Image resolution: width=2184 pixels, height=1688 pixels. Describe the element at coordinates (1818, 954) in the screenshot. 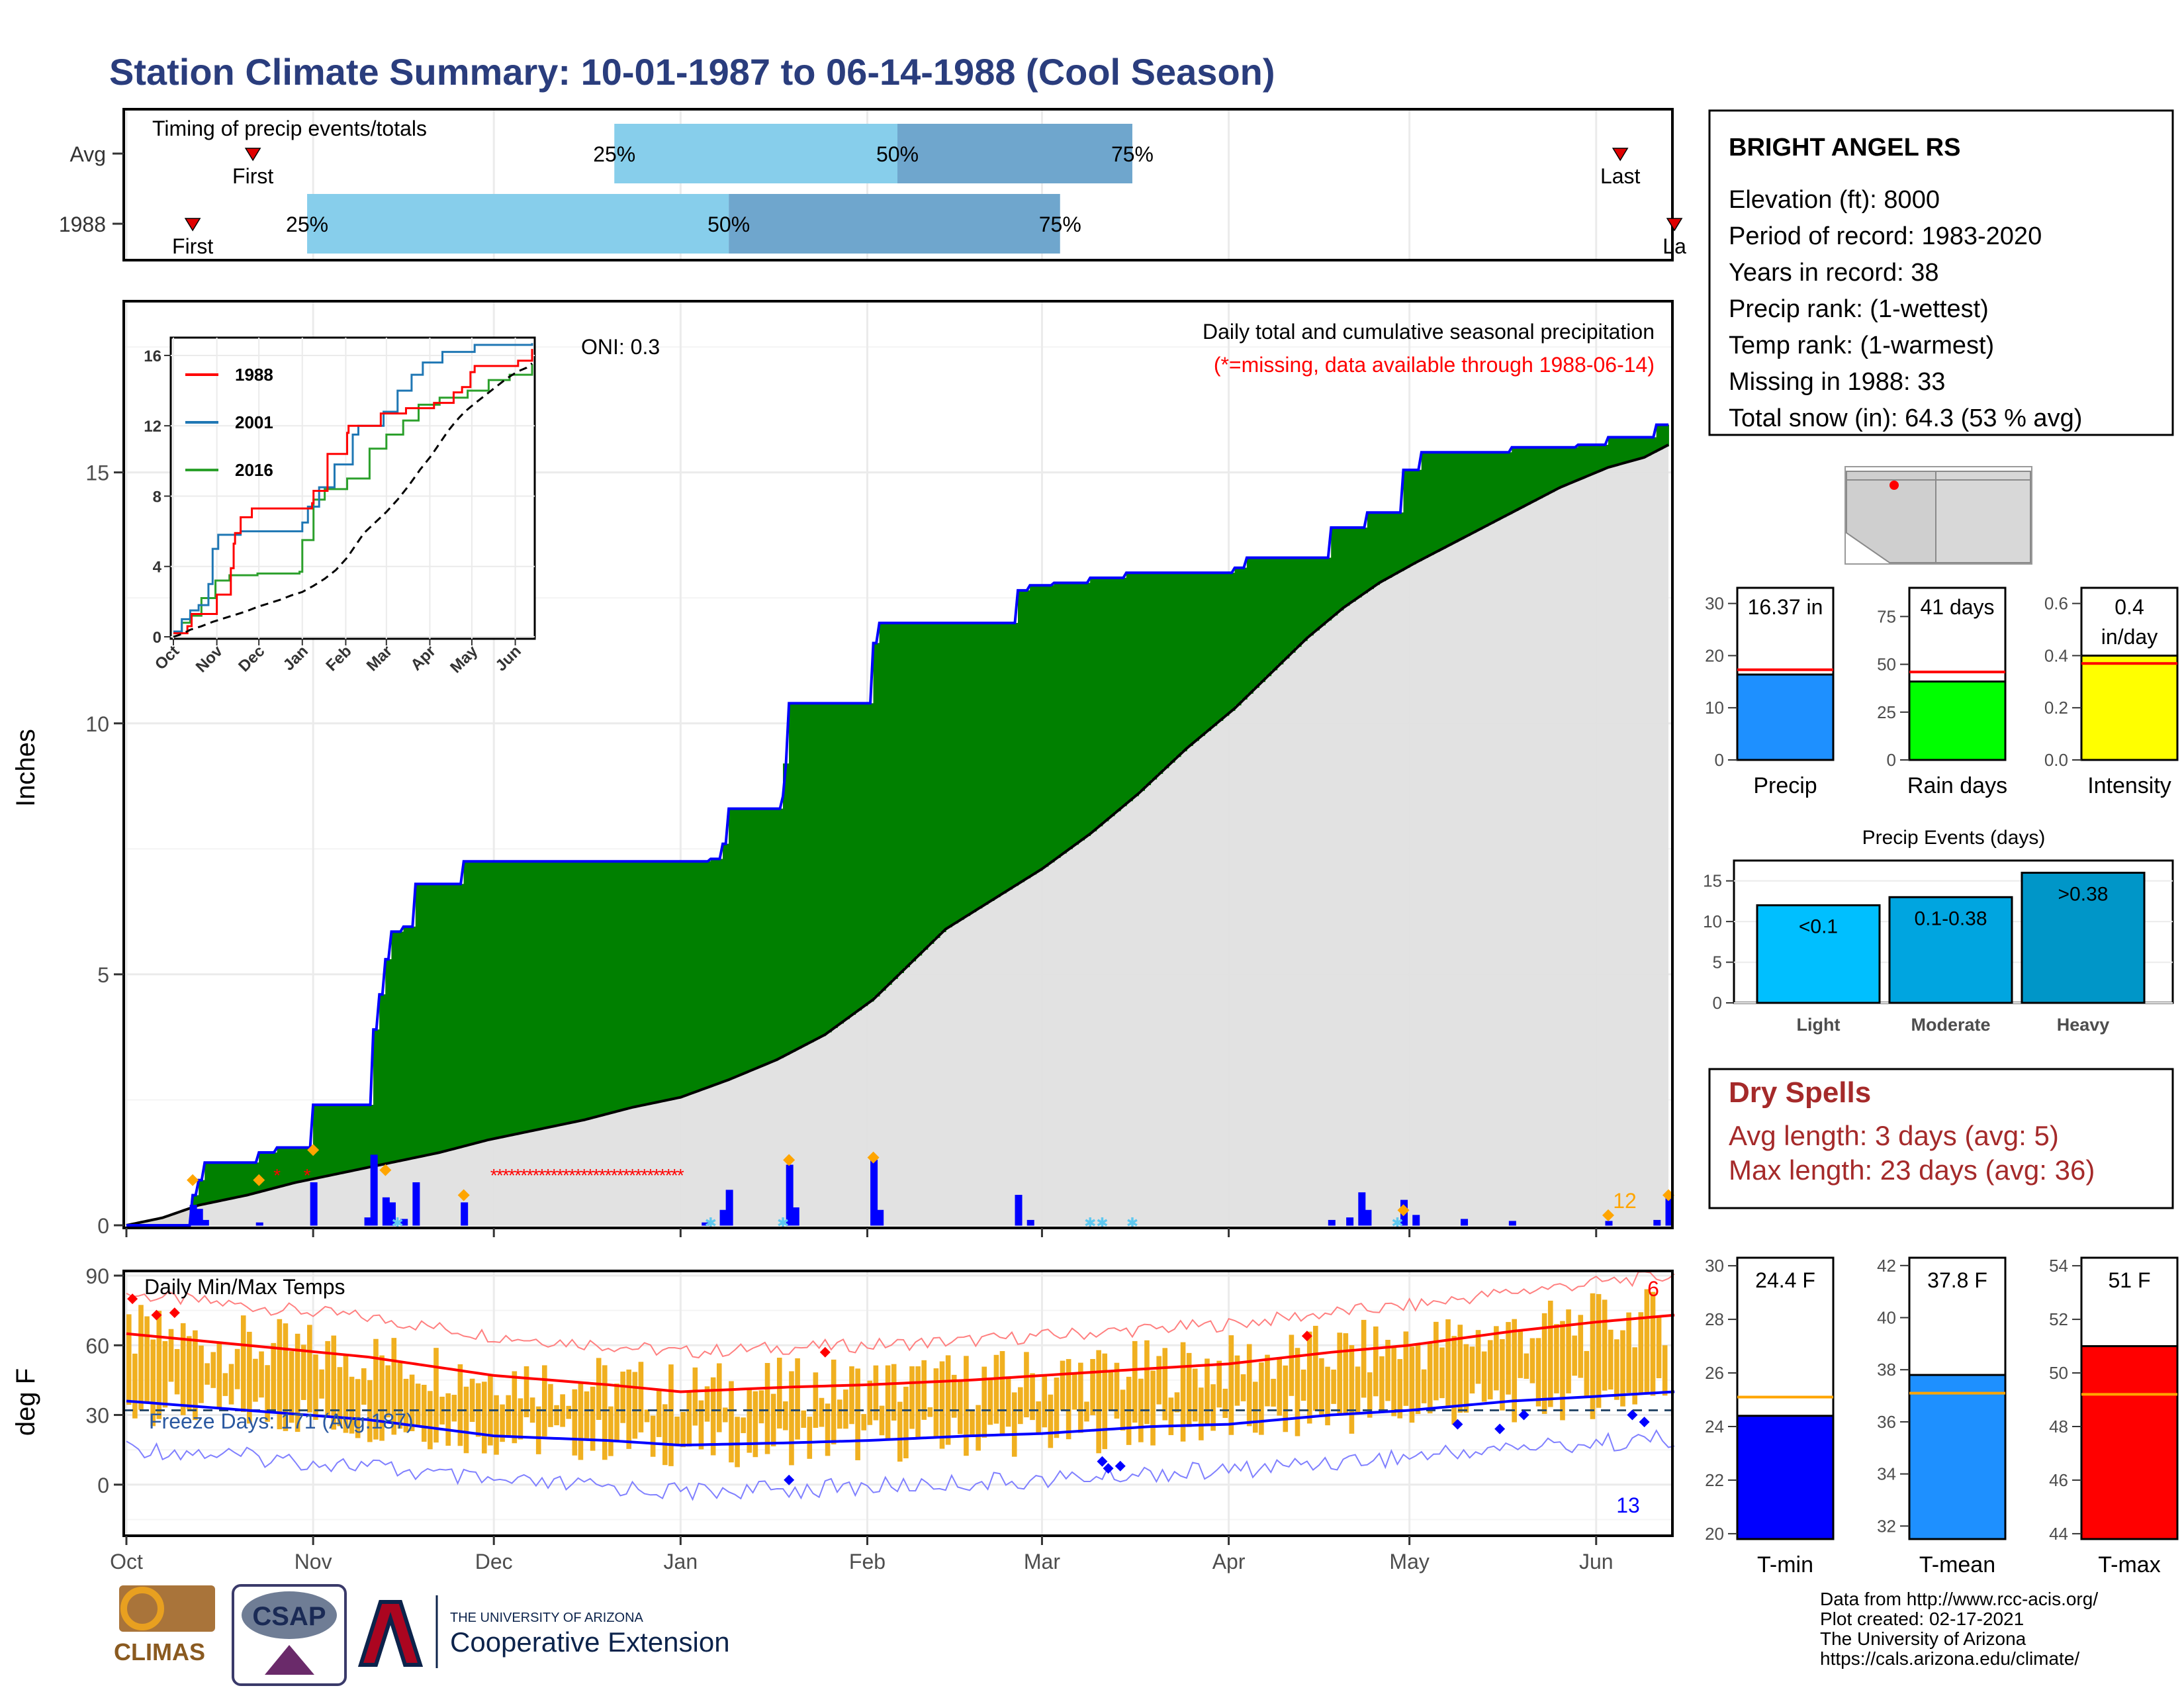

I see `event-bar` at that location.